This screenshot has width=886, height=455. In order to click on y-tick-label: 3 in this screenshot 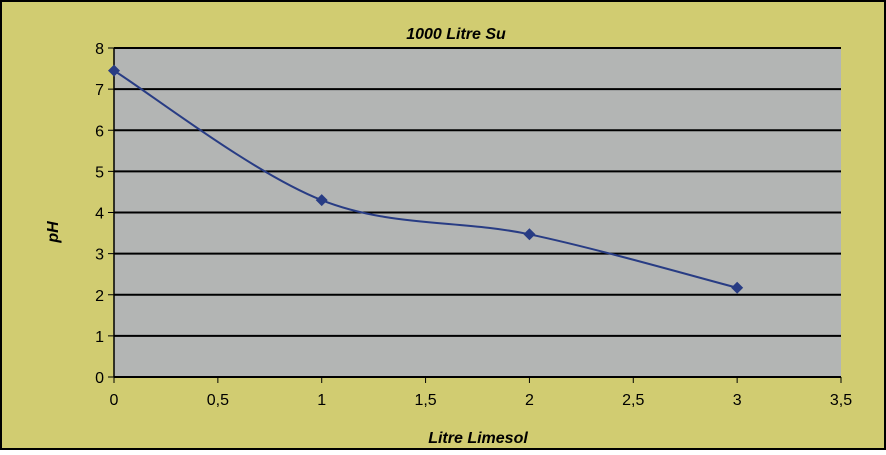, I will do `click(99, 255)`.